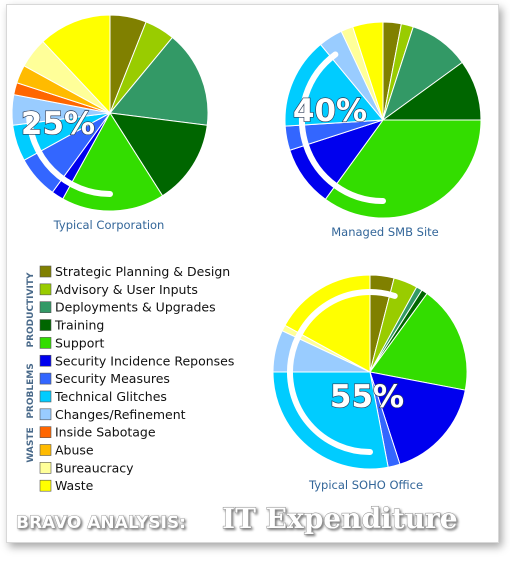  I want to click on legend-item: Support, so click(72, 342).